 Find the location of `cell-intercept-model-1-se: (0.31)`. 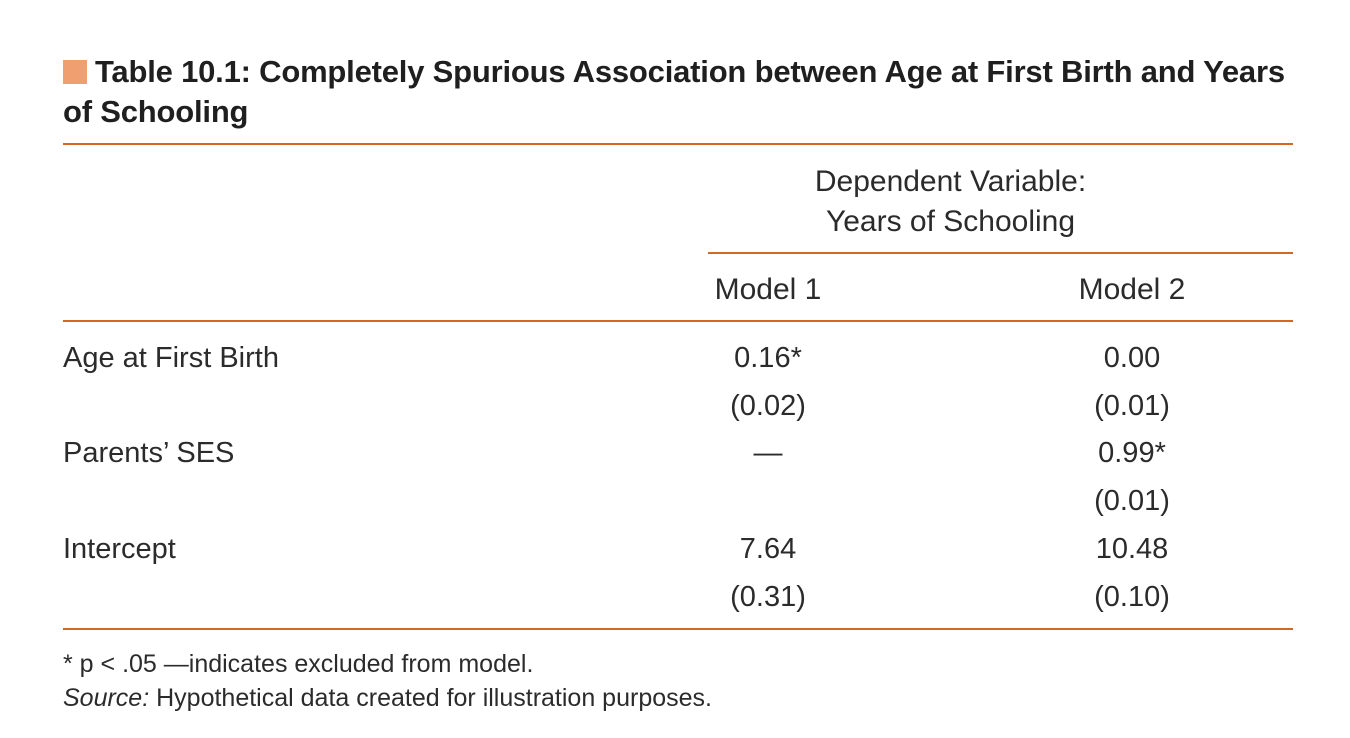

cell-intercept-model-1-se: (0.31) is located at coordinates (768, 597).